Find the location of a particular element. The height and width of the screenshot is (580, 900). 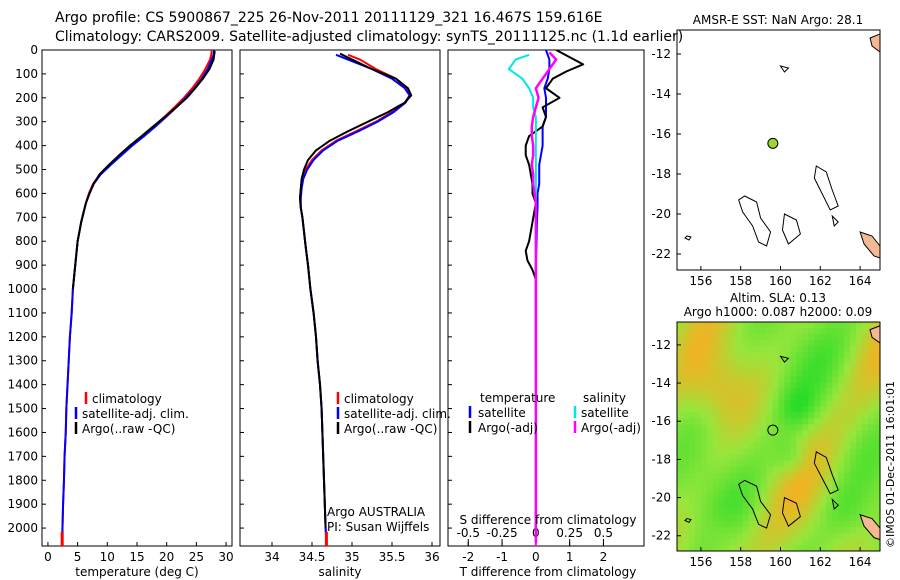

island-outline is located at coordinates (791, 511).